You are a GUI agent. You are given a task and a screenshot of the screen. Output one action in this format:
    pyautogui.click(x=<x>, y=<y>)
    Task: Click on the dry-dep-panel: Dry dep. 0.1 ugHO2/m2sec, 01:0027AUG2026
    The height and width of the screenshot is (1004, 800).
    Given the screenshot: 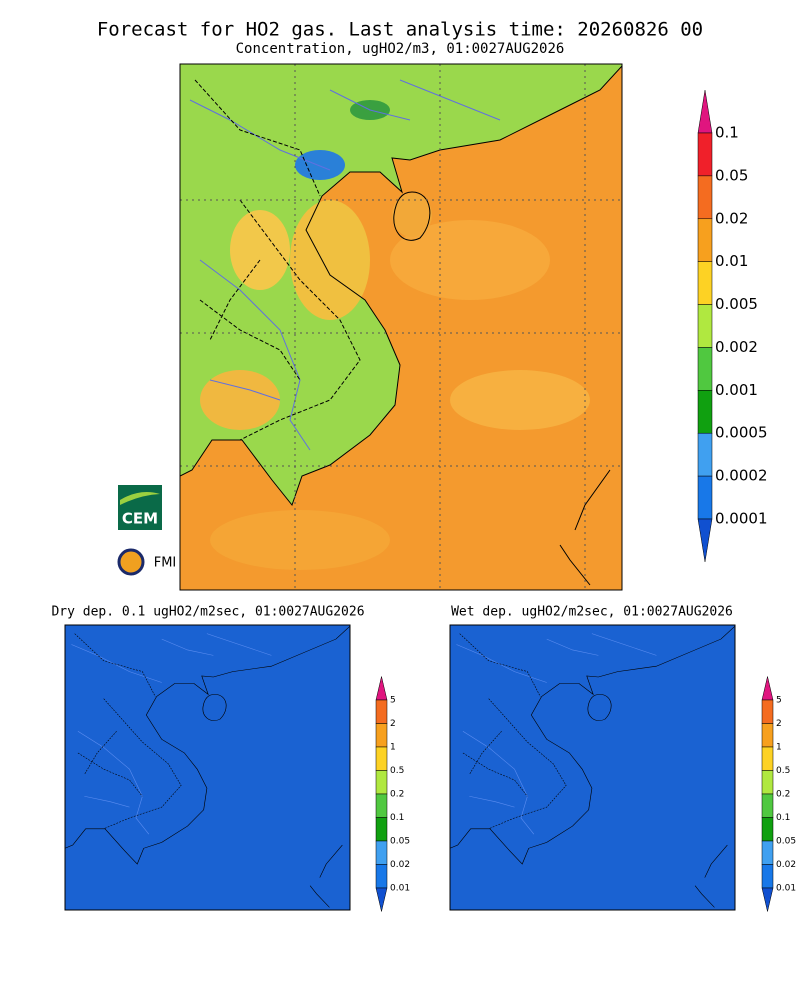 What is the action you would take?
    pyautogui.click(x=208, y=758)
    